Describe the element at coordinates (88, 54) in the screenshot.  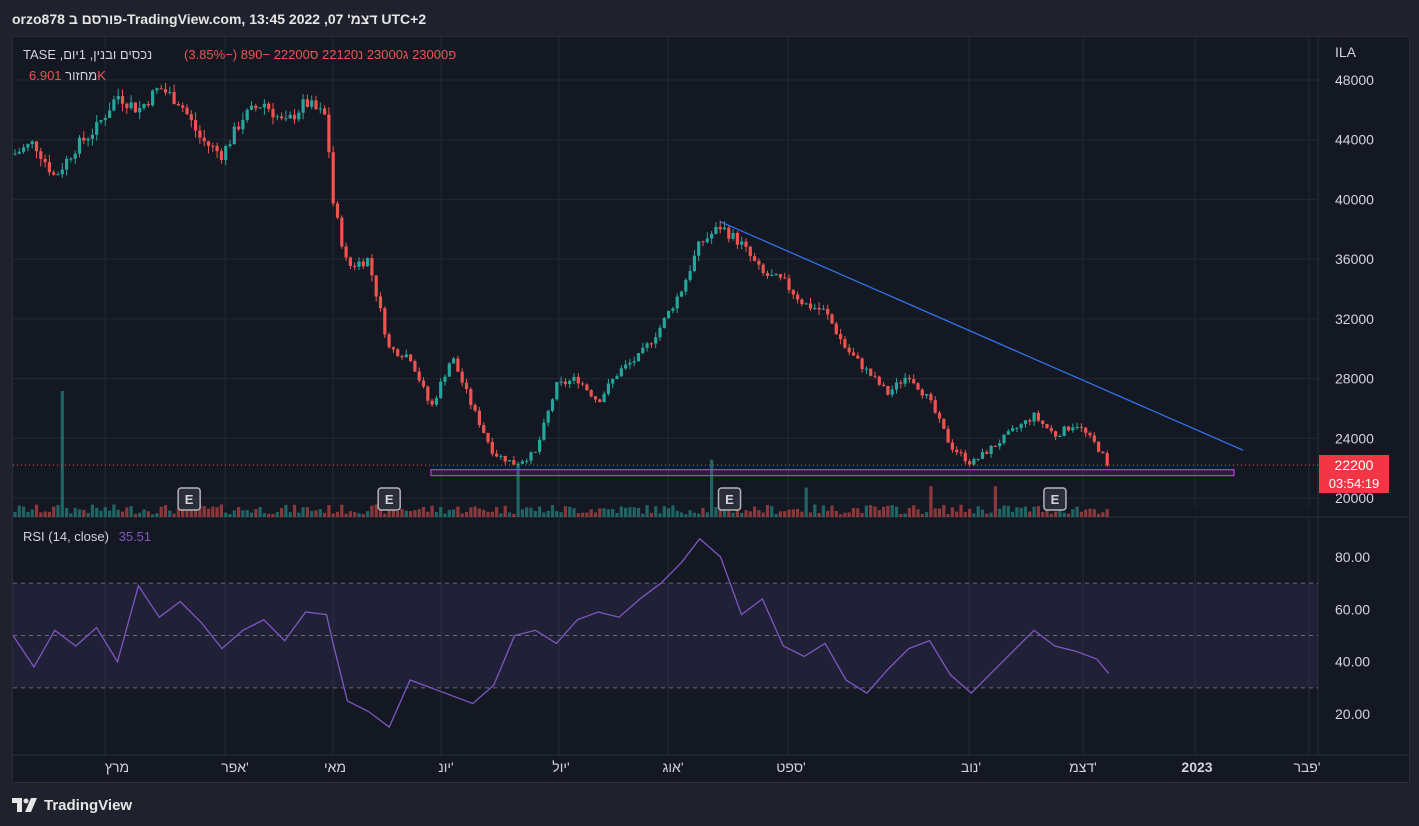
I see `symbol-name: נכסים ובנין, 1יום, TASE` at that location.